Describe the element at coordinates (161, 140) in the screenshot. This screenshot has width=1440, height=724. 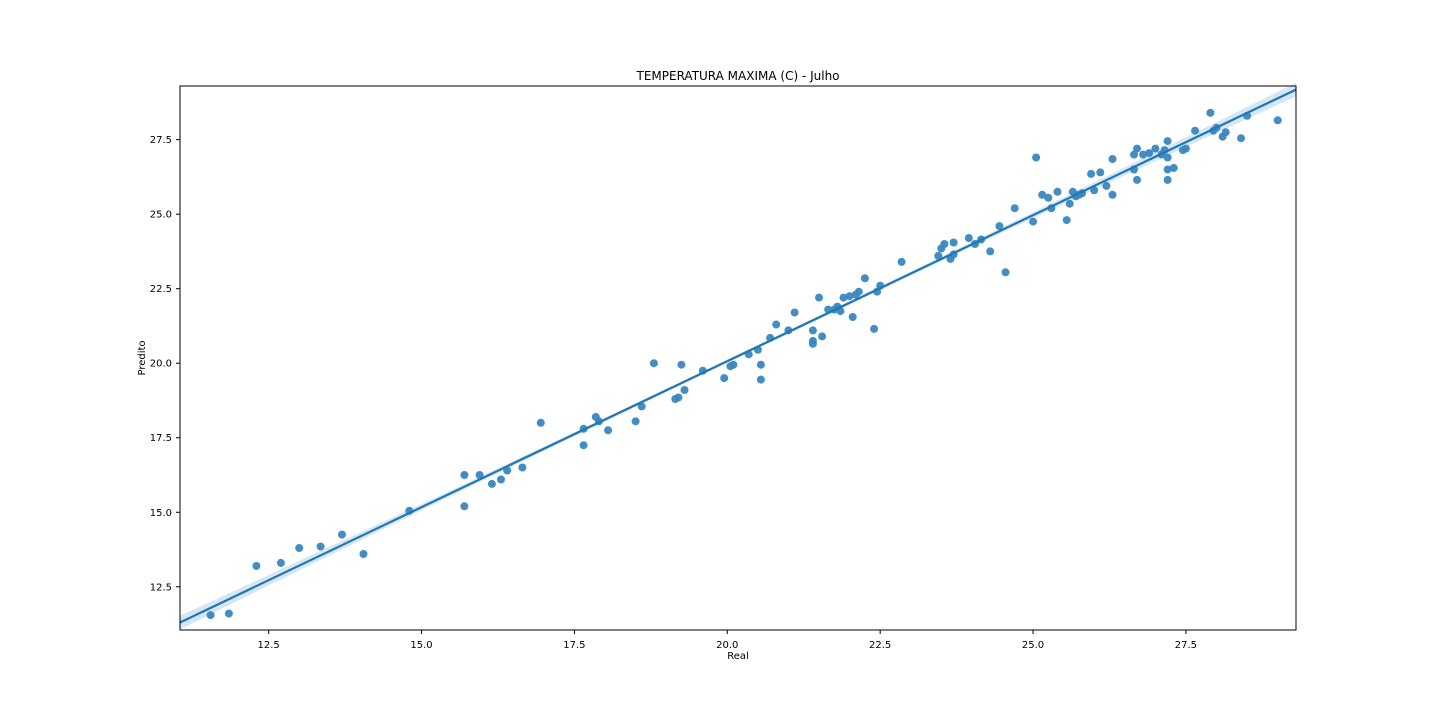
I see `y-tick-label: 27.5` at that location.